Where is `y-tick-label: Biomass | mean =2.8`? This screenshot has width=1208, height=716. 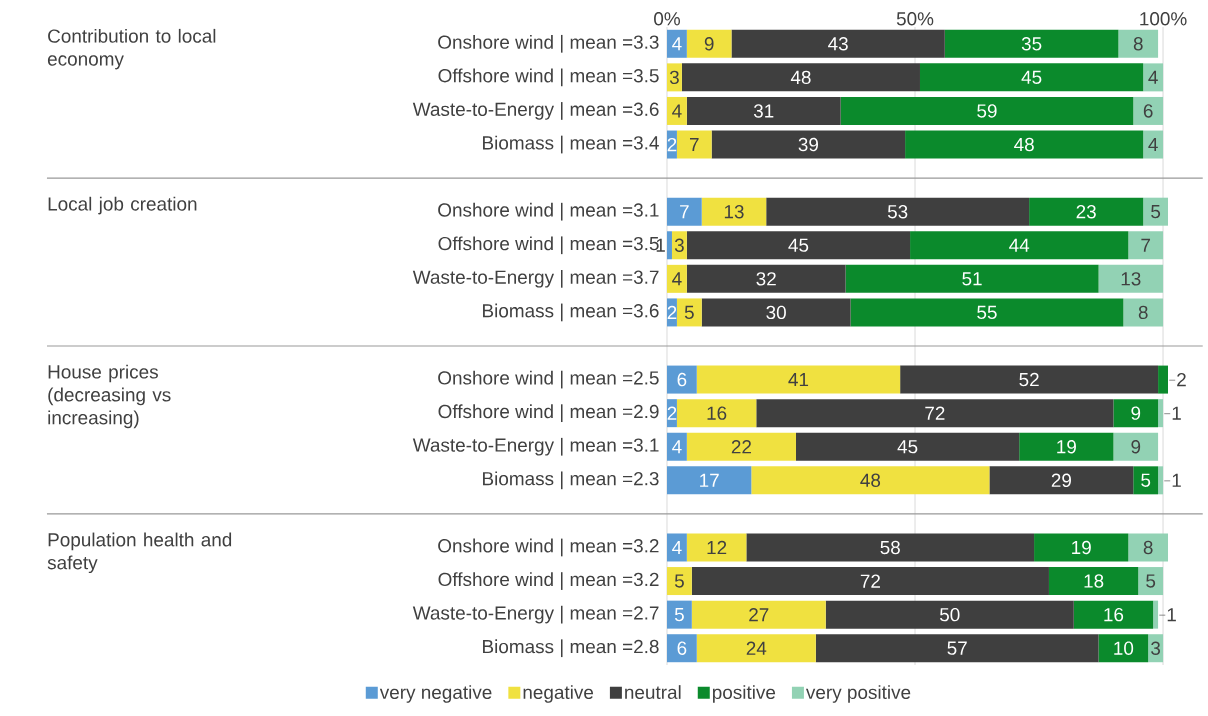 y-tick-label: Biomass | mean =2.8 is located at coordinates (571, 648).